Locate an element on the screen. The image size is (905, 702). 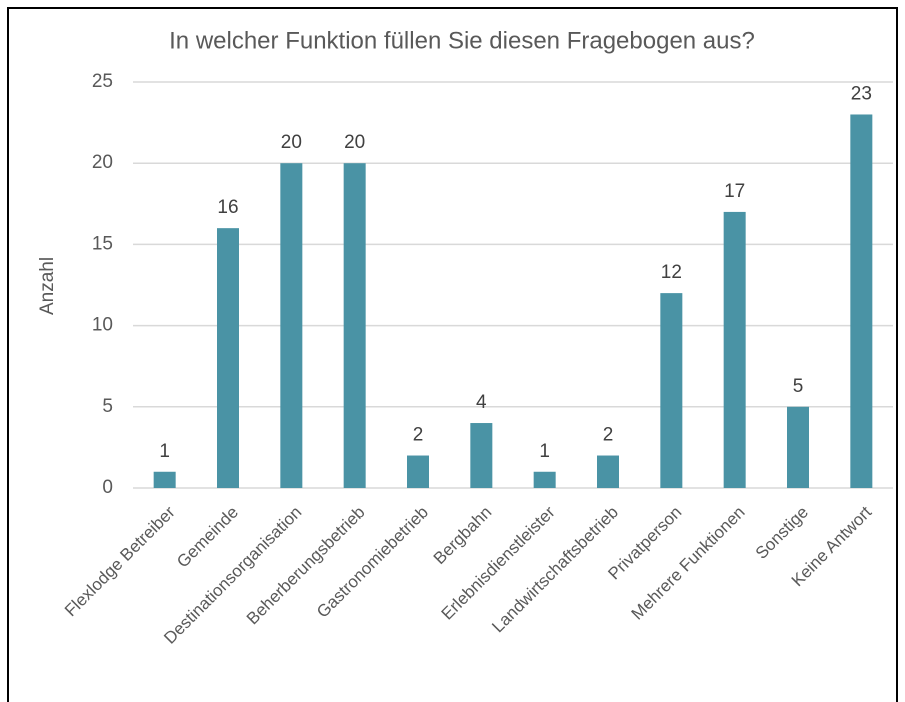
x-tick-label: Erlebnisdienstleister is located at coordinates (498, 562).